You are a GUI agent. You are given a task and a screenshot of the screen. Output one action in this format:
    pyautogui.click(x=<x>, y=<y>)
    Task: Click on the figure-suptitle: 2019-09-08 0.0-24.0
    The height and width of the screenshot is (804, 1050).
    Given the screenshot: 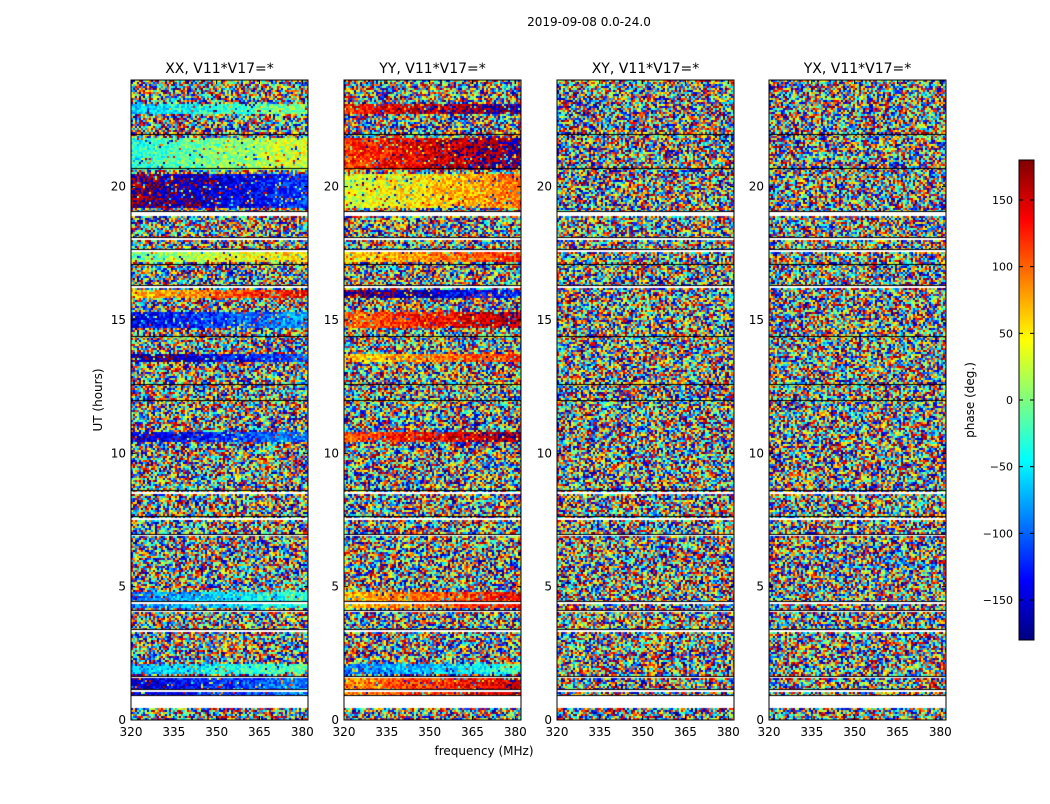 What is the action you would take?
    pyautogui.click(x=589, y=22)
    